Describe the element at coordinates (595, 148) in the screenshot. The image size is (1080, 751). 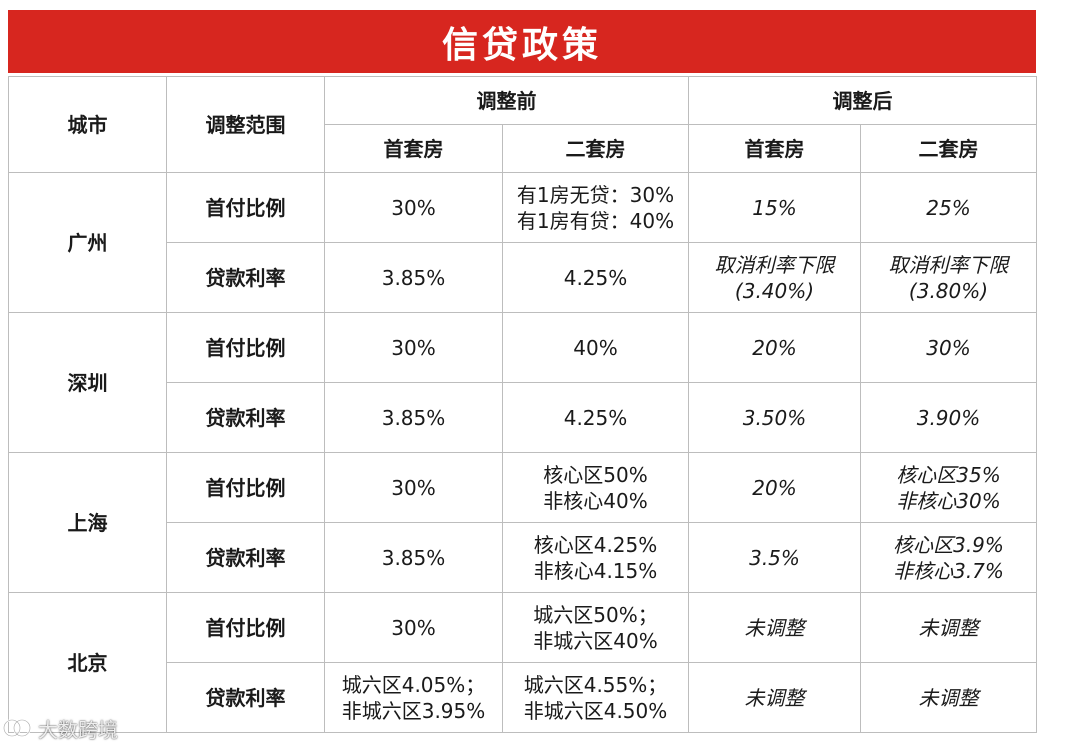
I see `header-before-second-home: 二套房` at that location.